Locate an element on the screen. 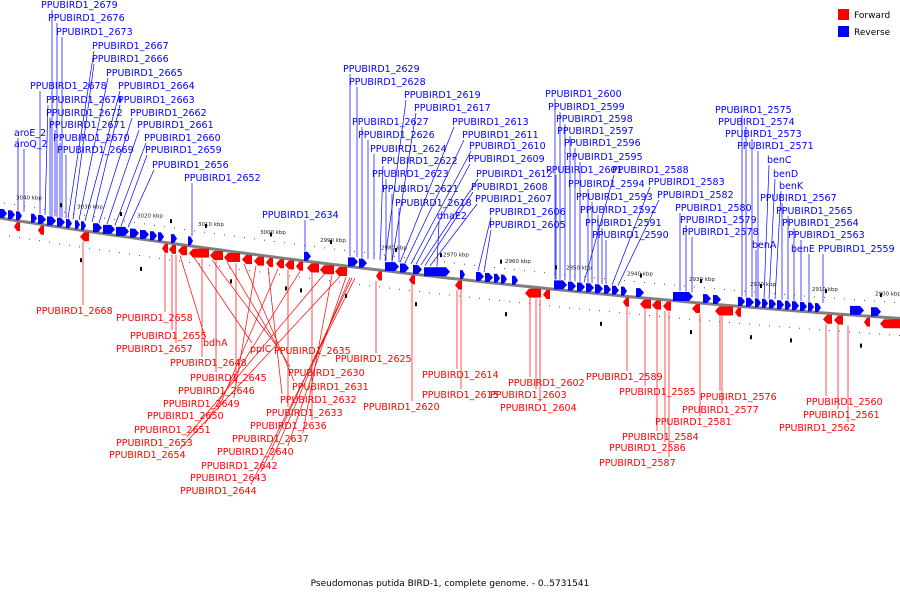 The image size is (900, 600). gene-label-ppubird1-2597: PPUBIRD1_2597 is located at coordinates (595, 131).